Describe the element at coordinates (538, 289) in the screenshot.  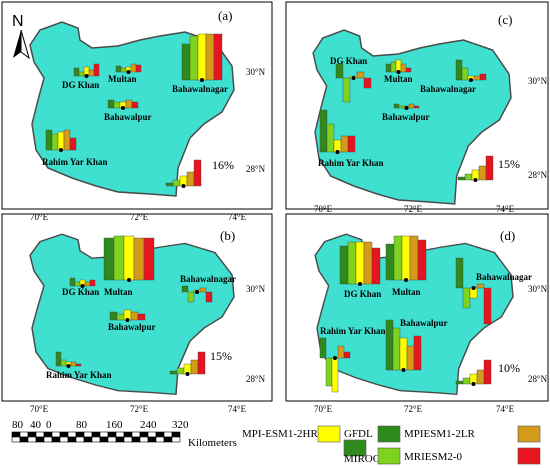
I see `d-lat-30: 30°N` at that location.